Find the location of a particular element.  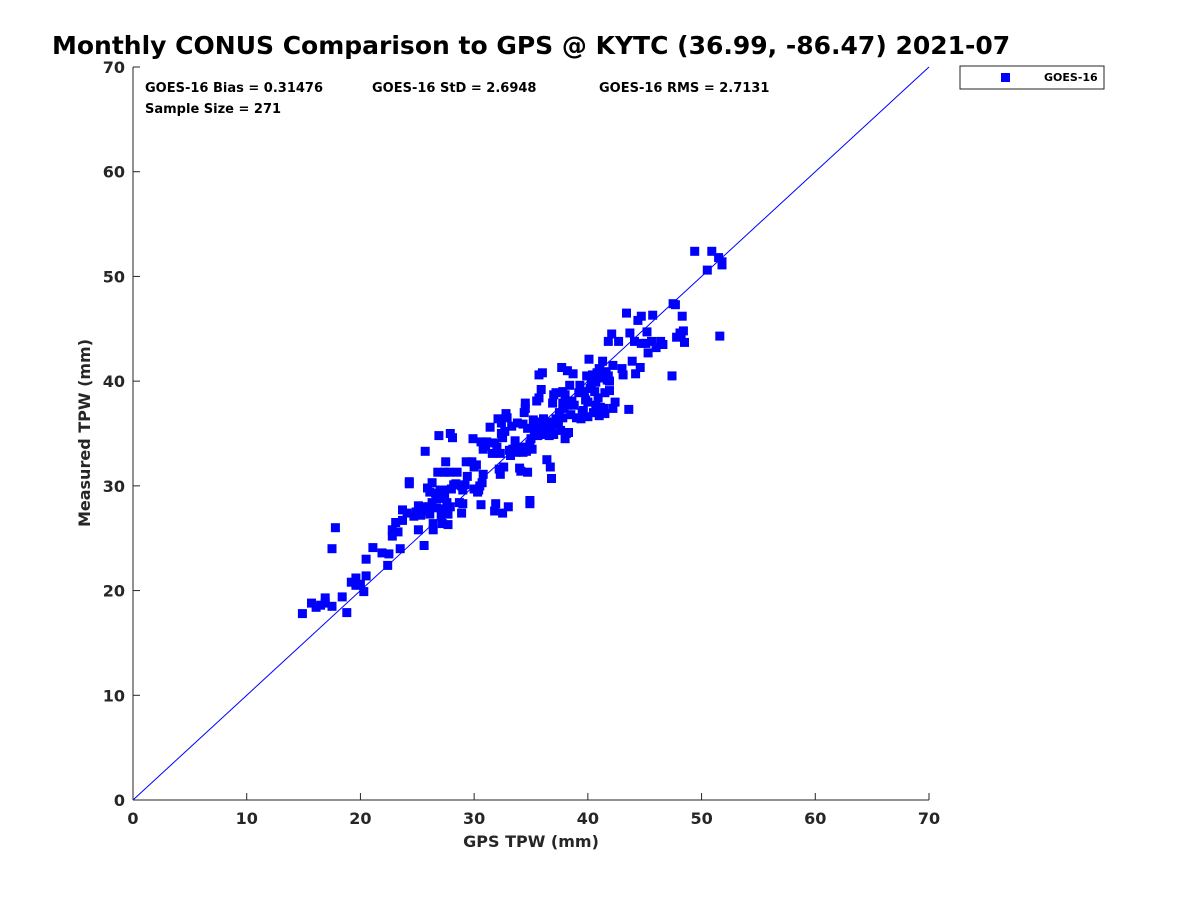

stat-rms: GOES-16 RMS = 2.7131 is located at coordinates (684, 88).